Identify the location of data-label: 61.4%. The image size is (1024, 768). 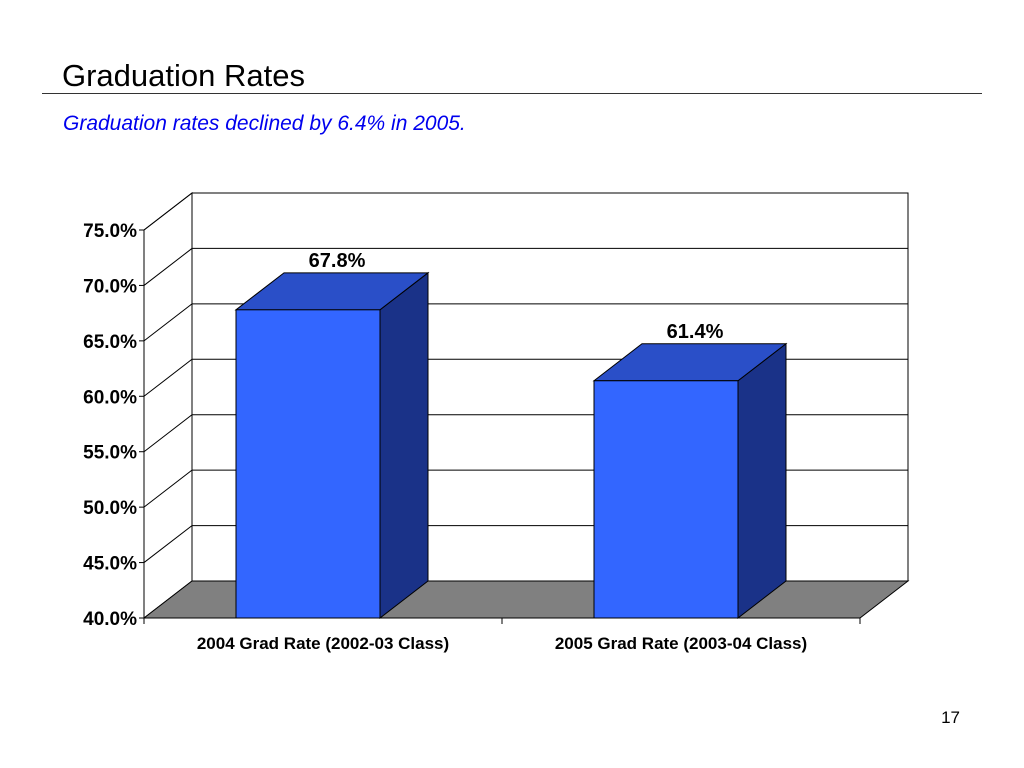
(695, 332).